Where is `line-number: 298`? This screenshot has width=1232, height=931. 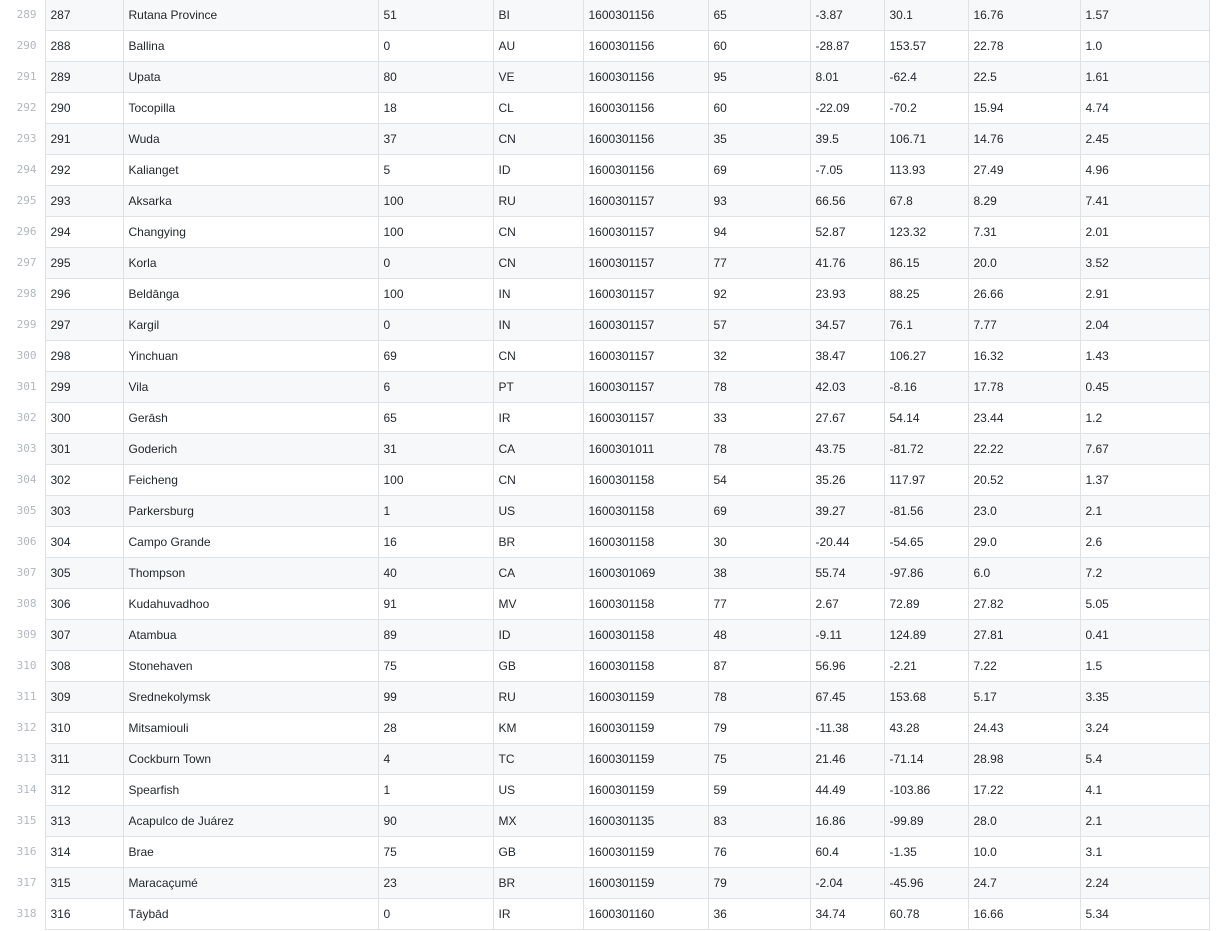 line-number: 298 is located at coordinates (23, 294).